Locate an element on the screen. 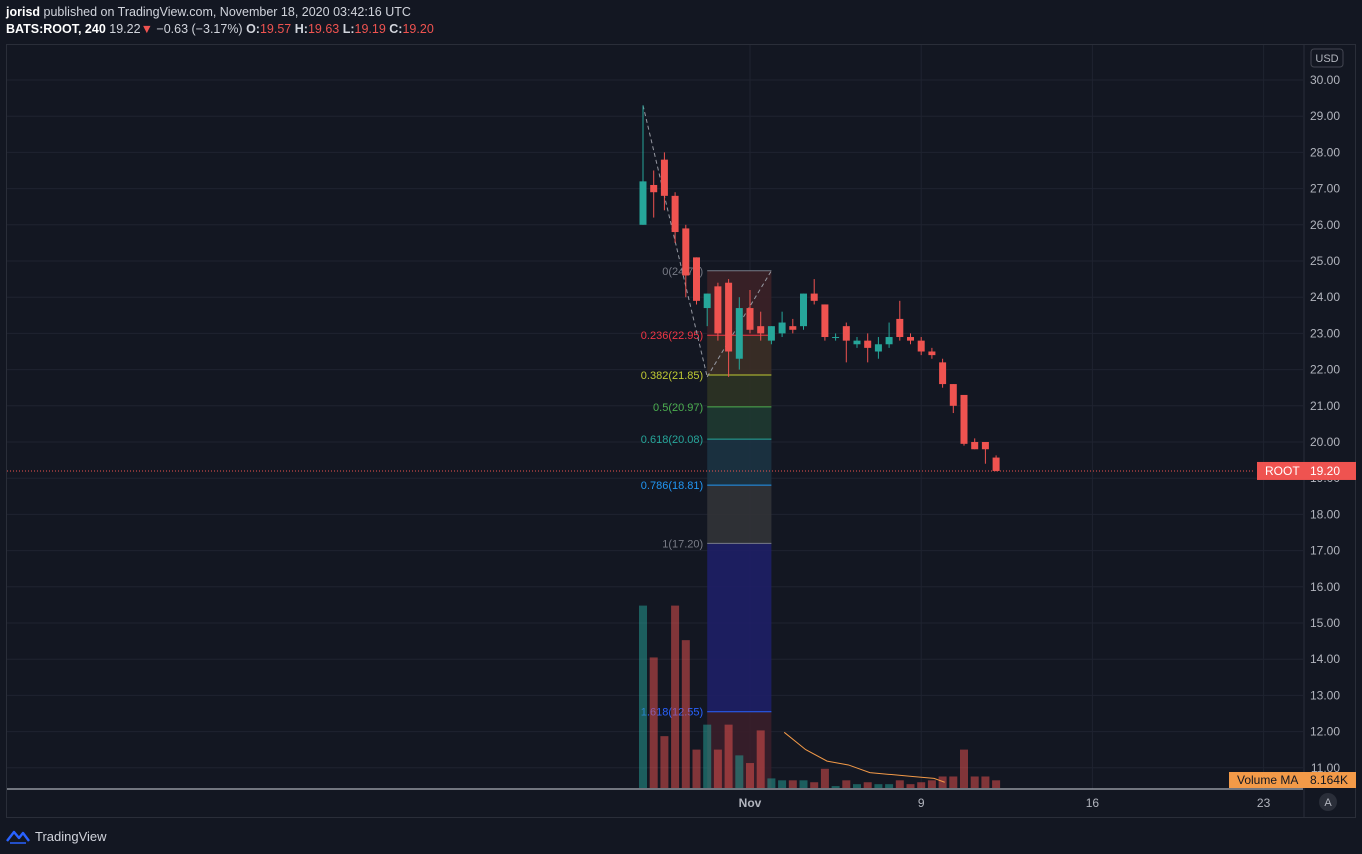  last-price-value: 19.20 is located at coordinates (1325, 471).